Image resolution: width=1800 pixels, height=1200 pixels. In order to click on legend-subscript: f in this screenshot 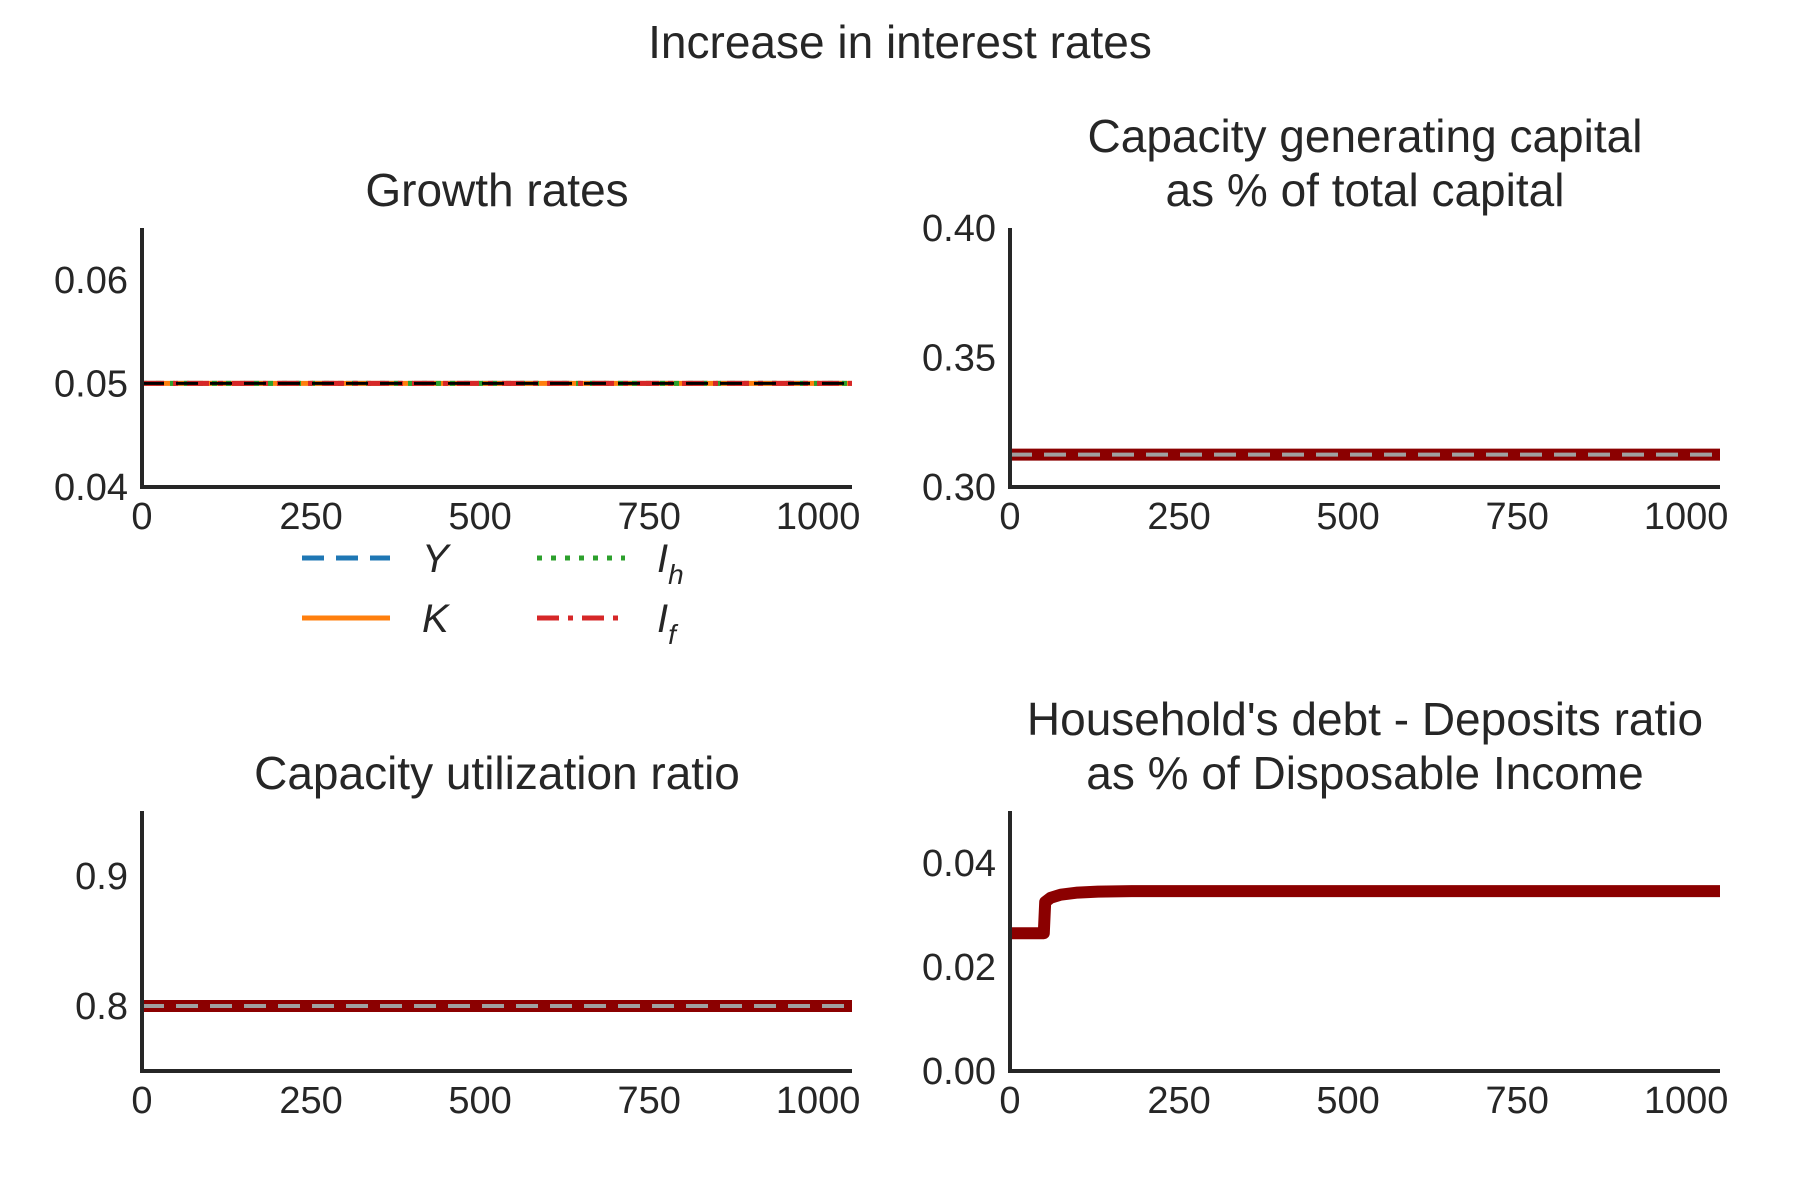, I will do `click(673, 634)`.